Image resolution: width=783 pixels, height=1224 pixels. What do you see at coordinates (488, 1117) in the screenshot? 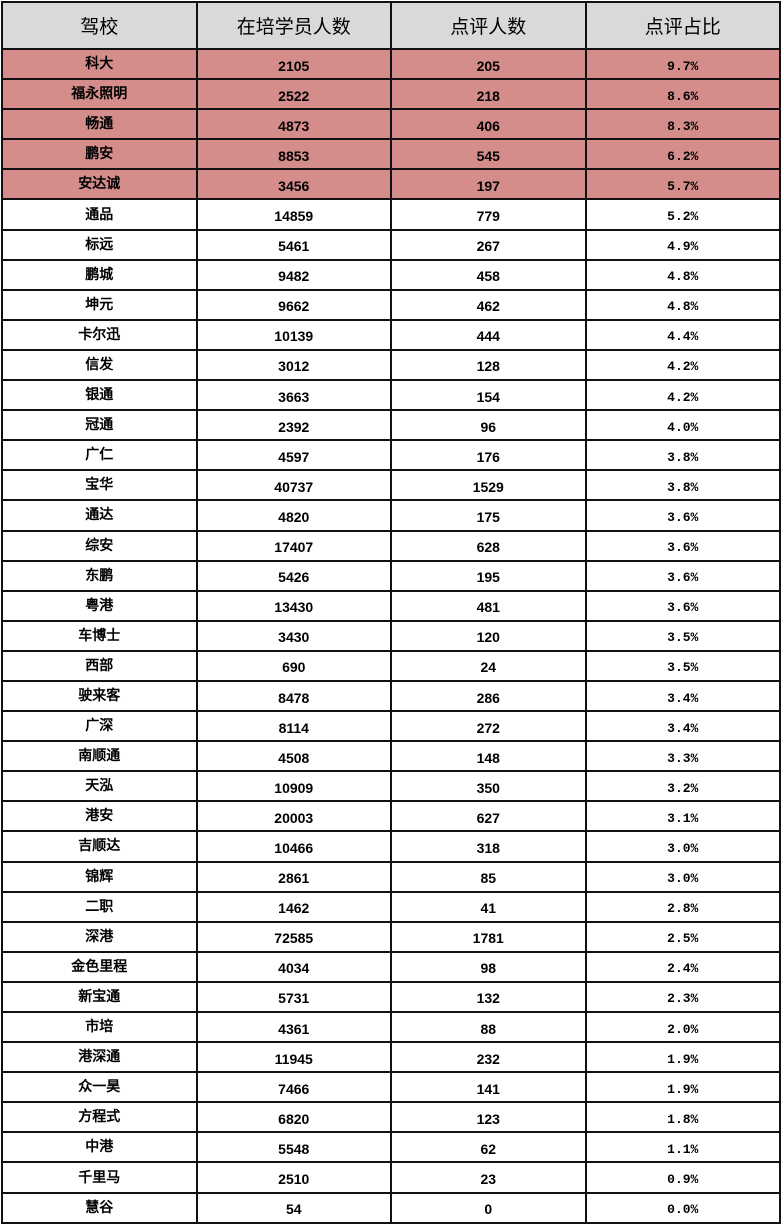
I see `reviewer-count: 123` at bounding box center [488, 1117].